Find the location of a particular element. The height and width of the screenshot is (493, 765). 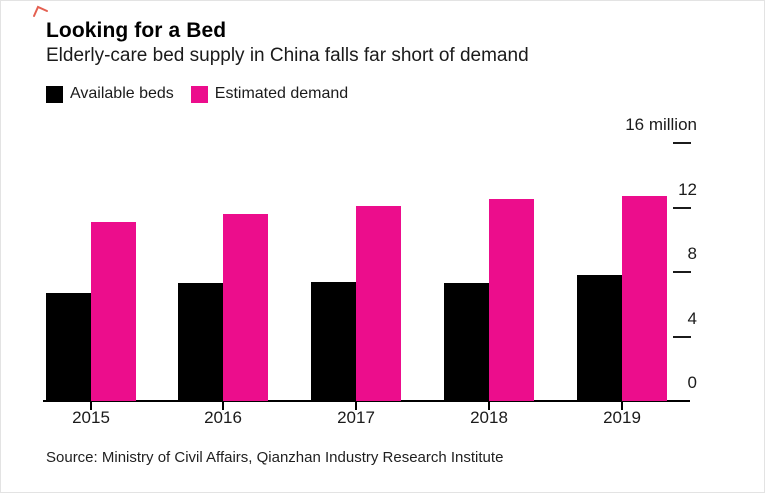

bar-demand-2018 is located at coordinates (511, 300).